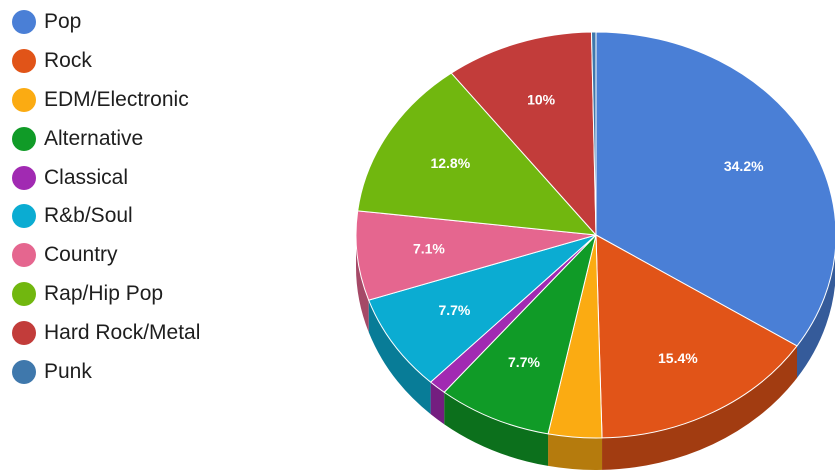 The width and height of the screenshot is (835, 470). I want to click on pie-slice-rap-hip-pop, so click(477, 154).